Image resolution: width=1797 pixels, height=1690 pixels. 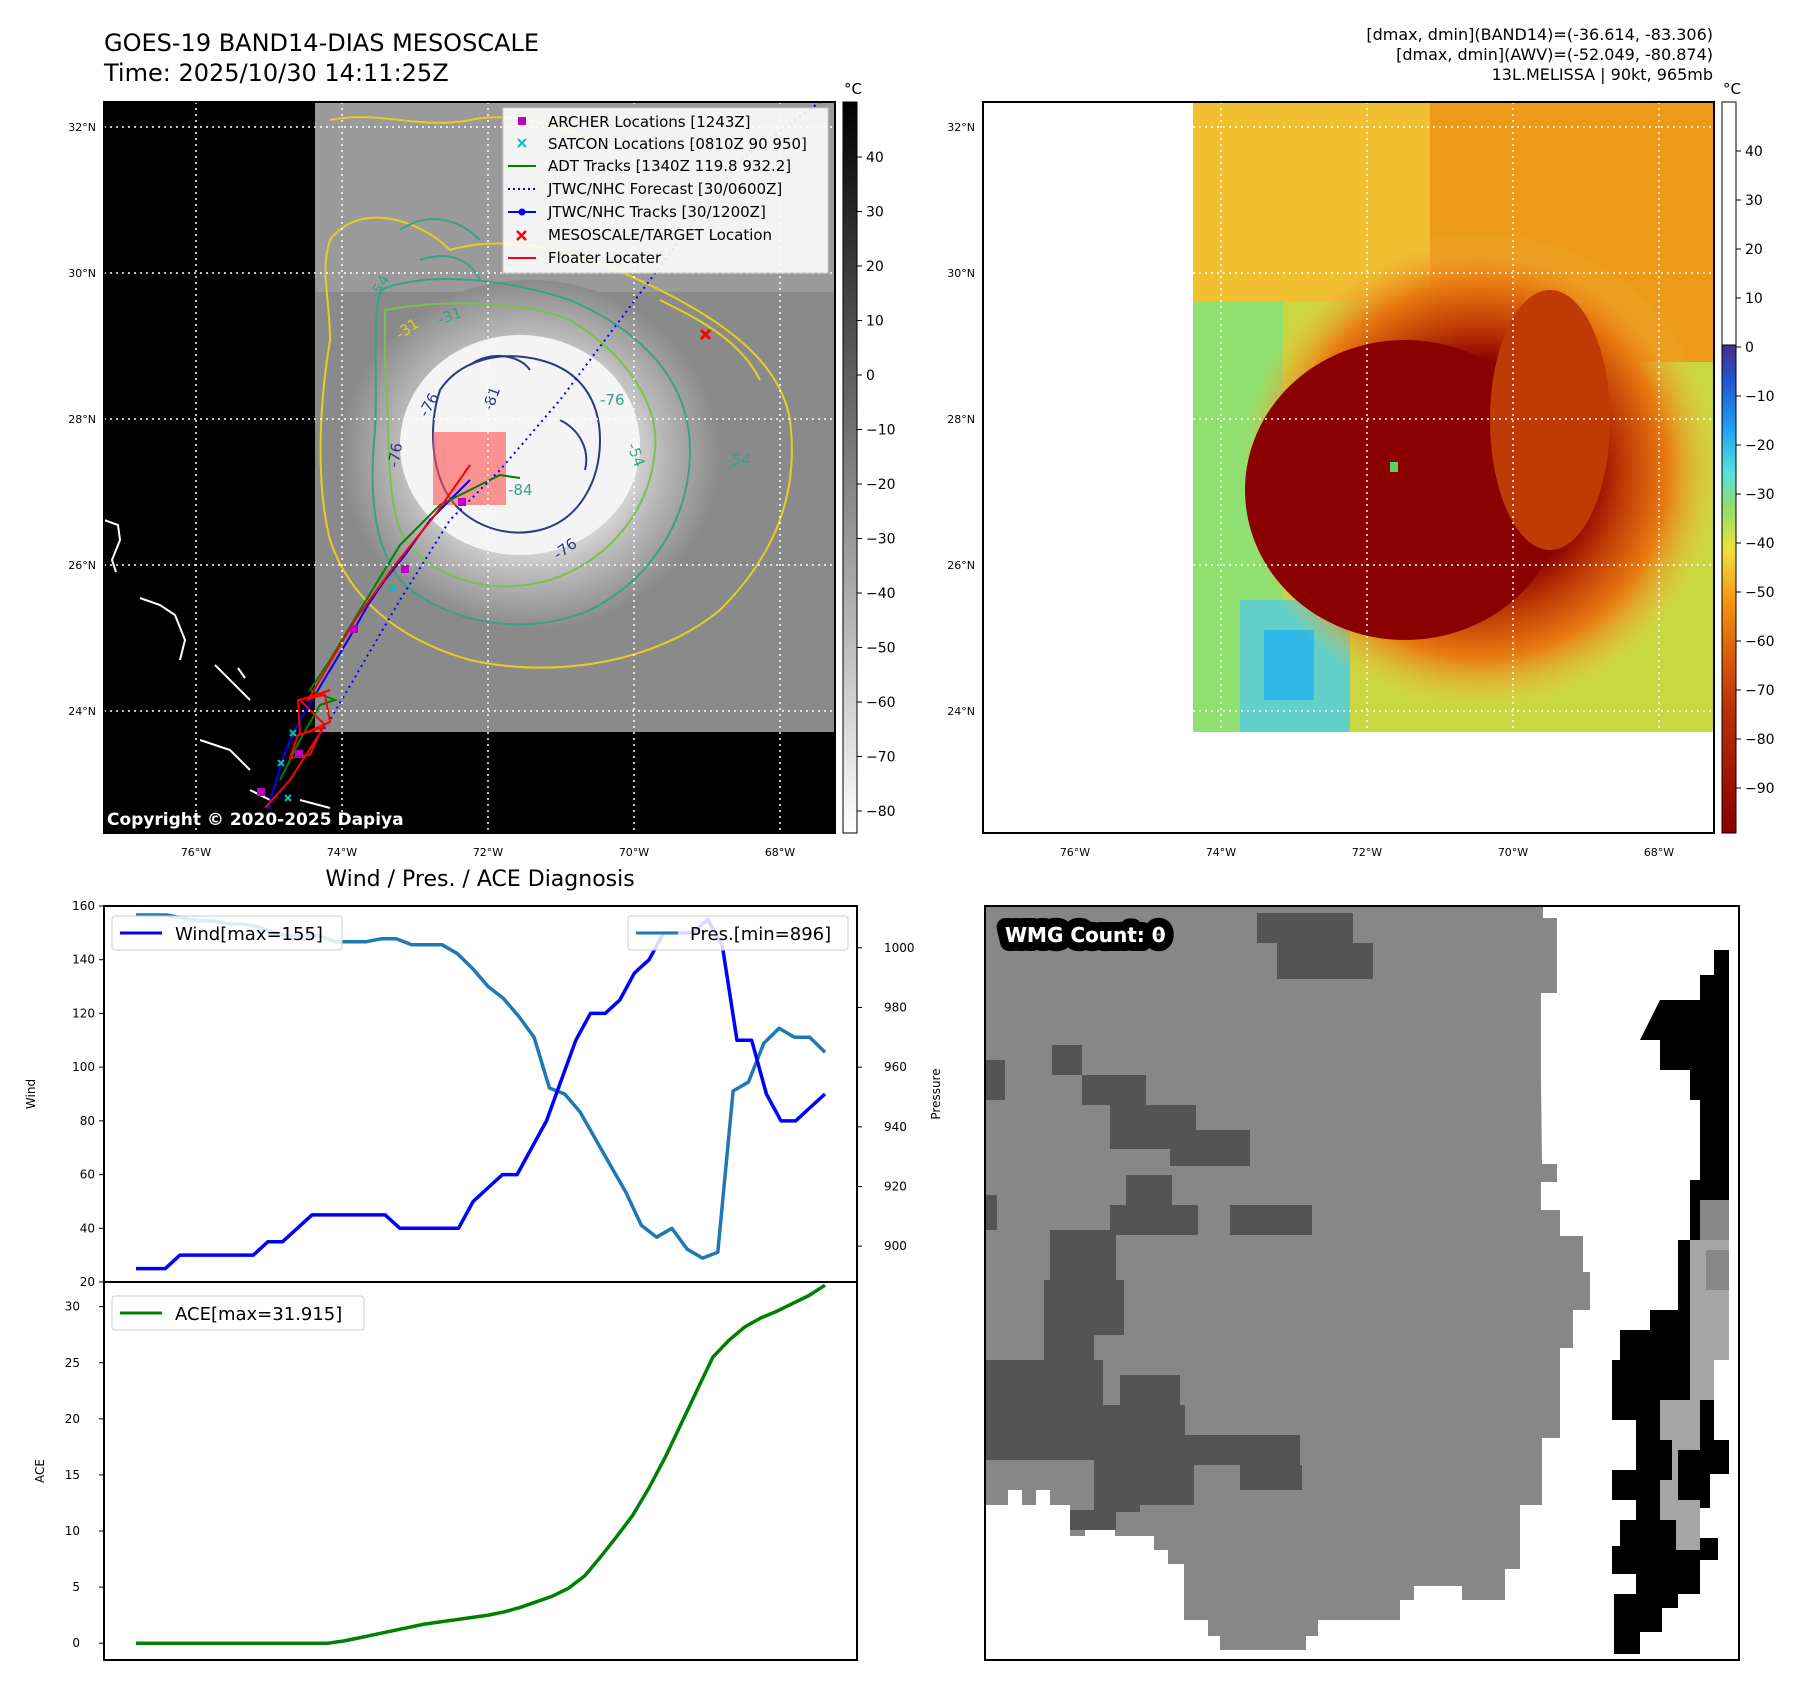 I want to click on archer-markers, so click(x=361, y=647).